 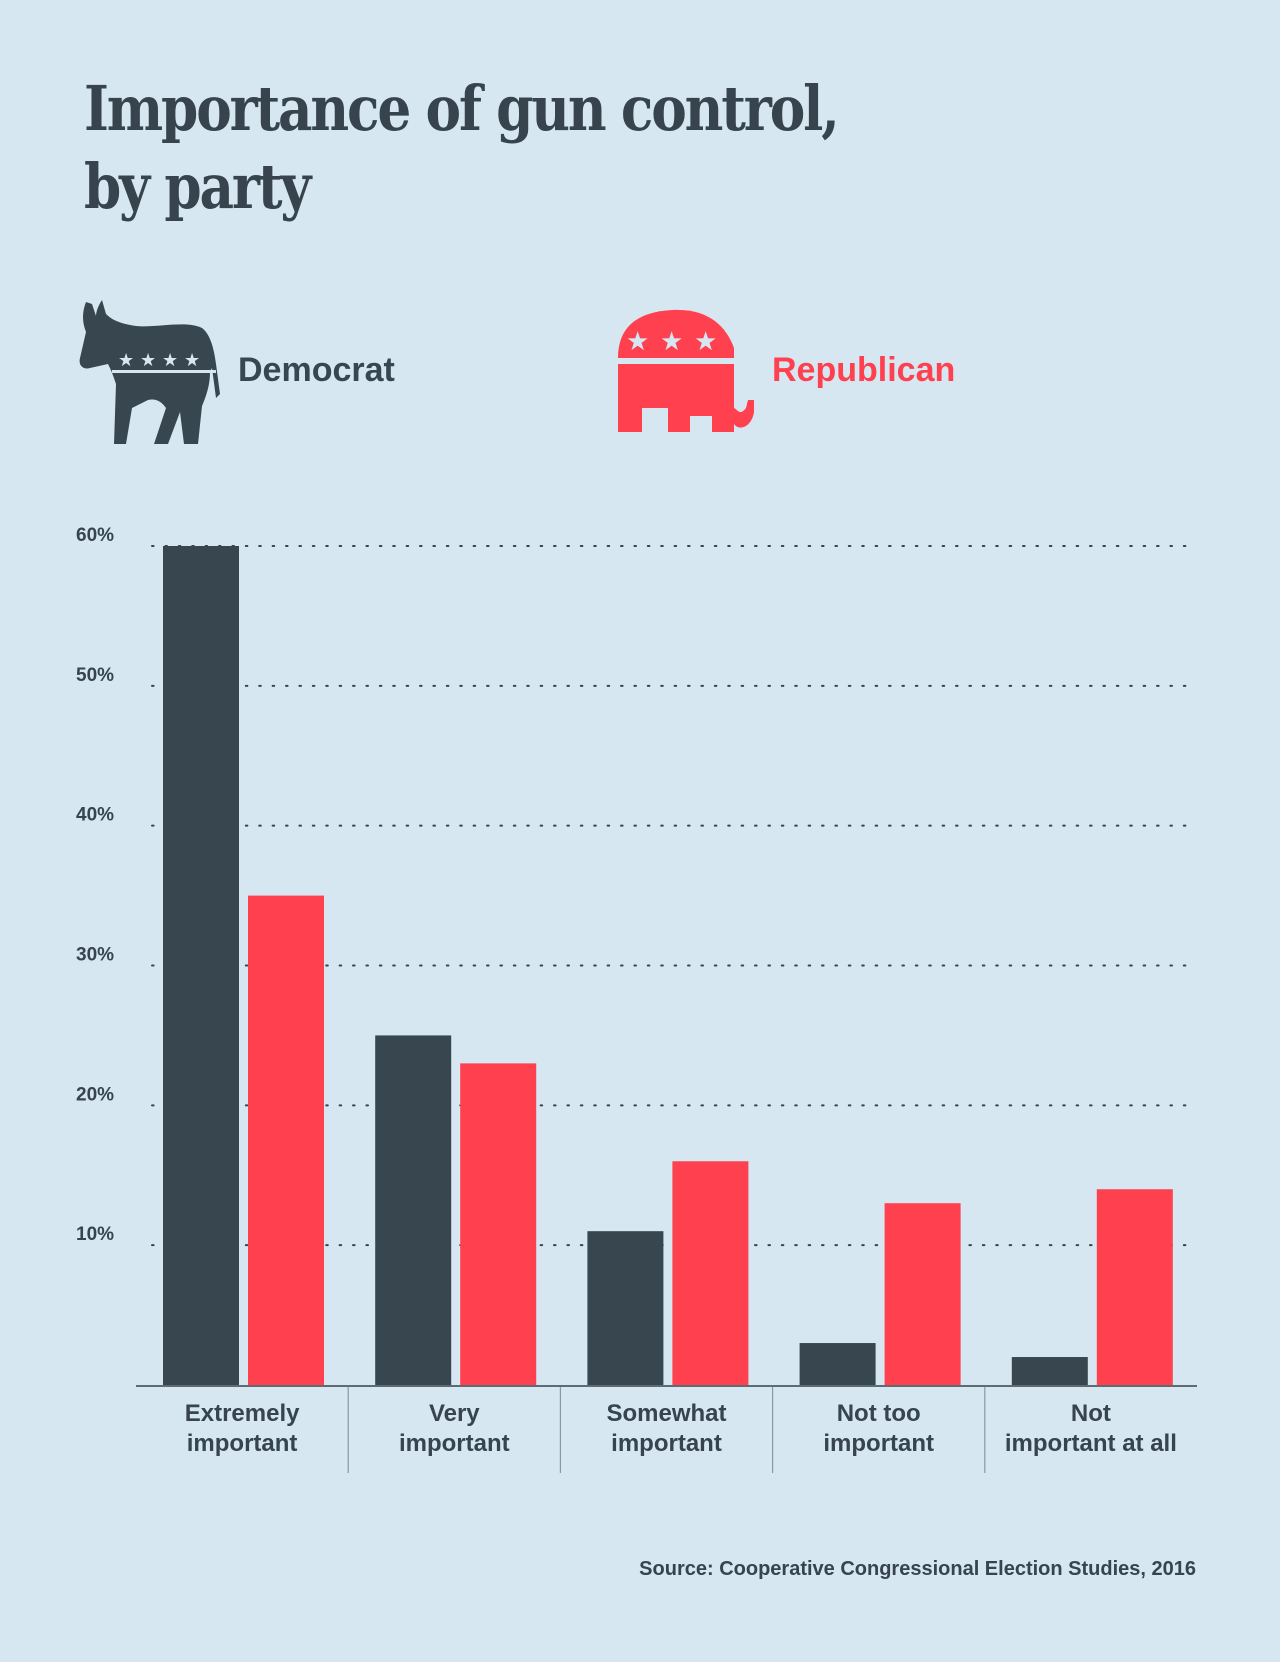 I want to click on x-tick-label: important at all, so click(x=1091, y=1443).